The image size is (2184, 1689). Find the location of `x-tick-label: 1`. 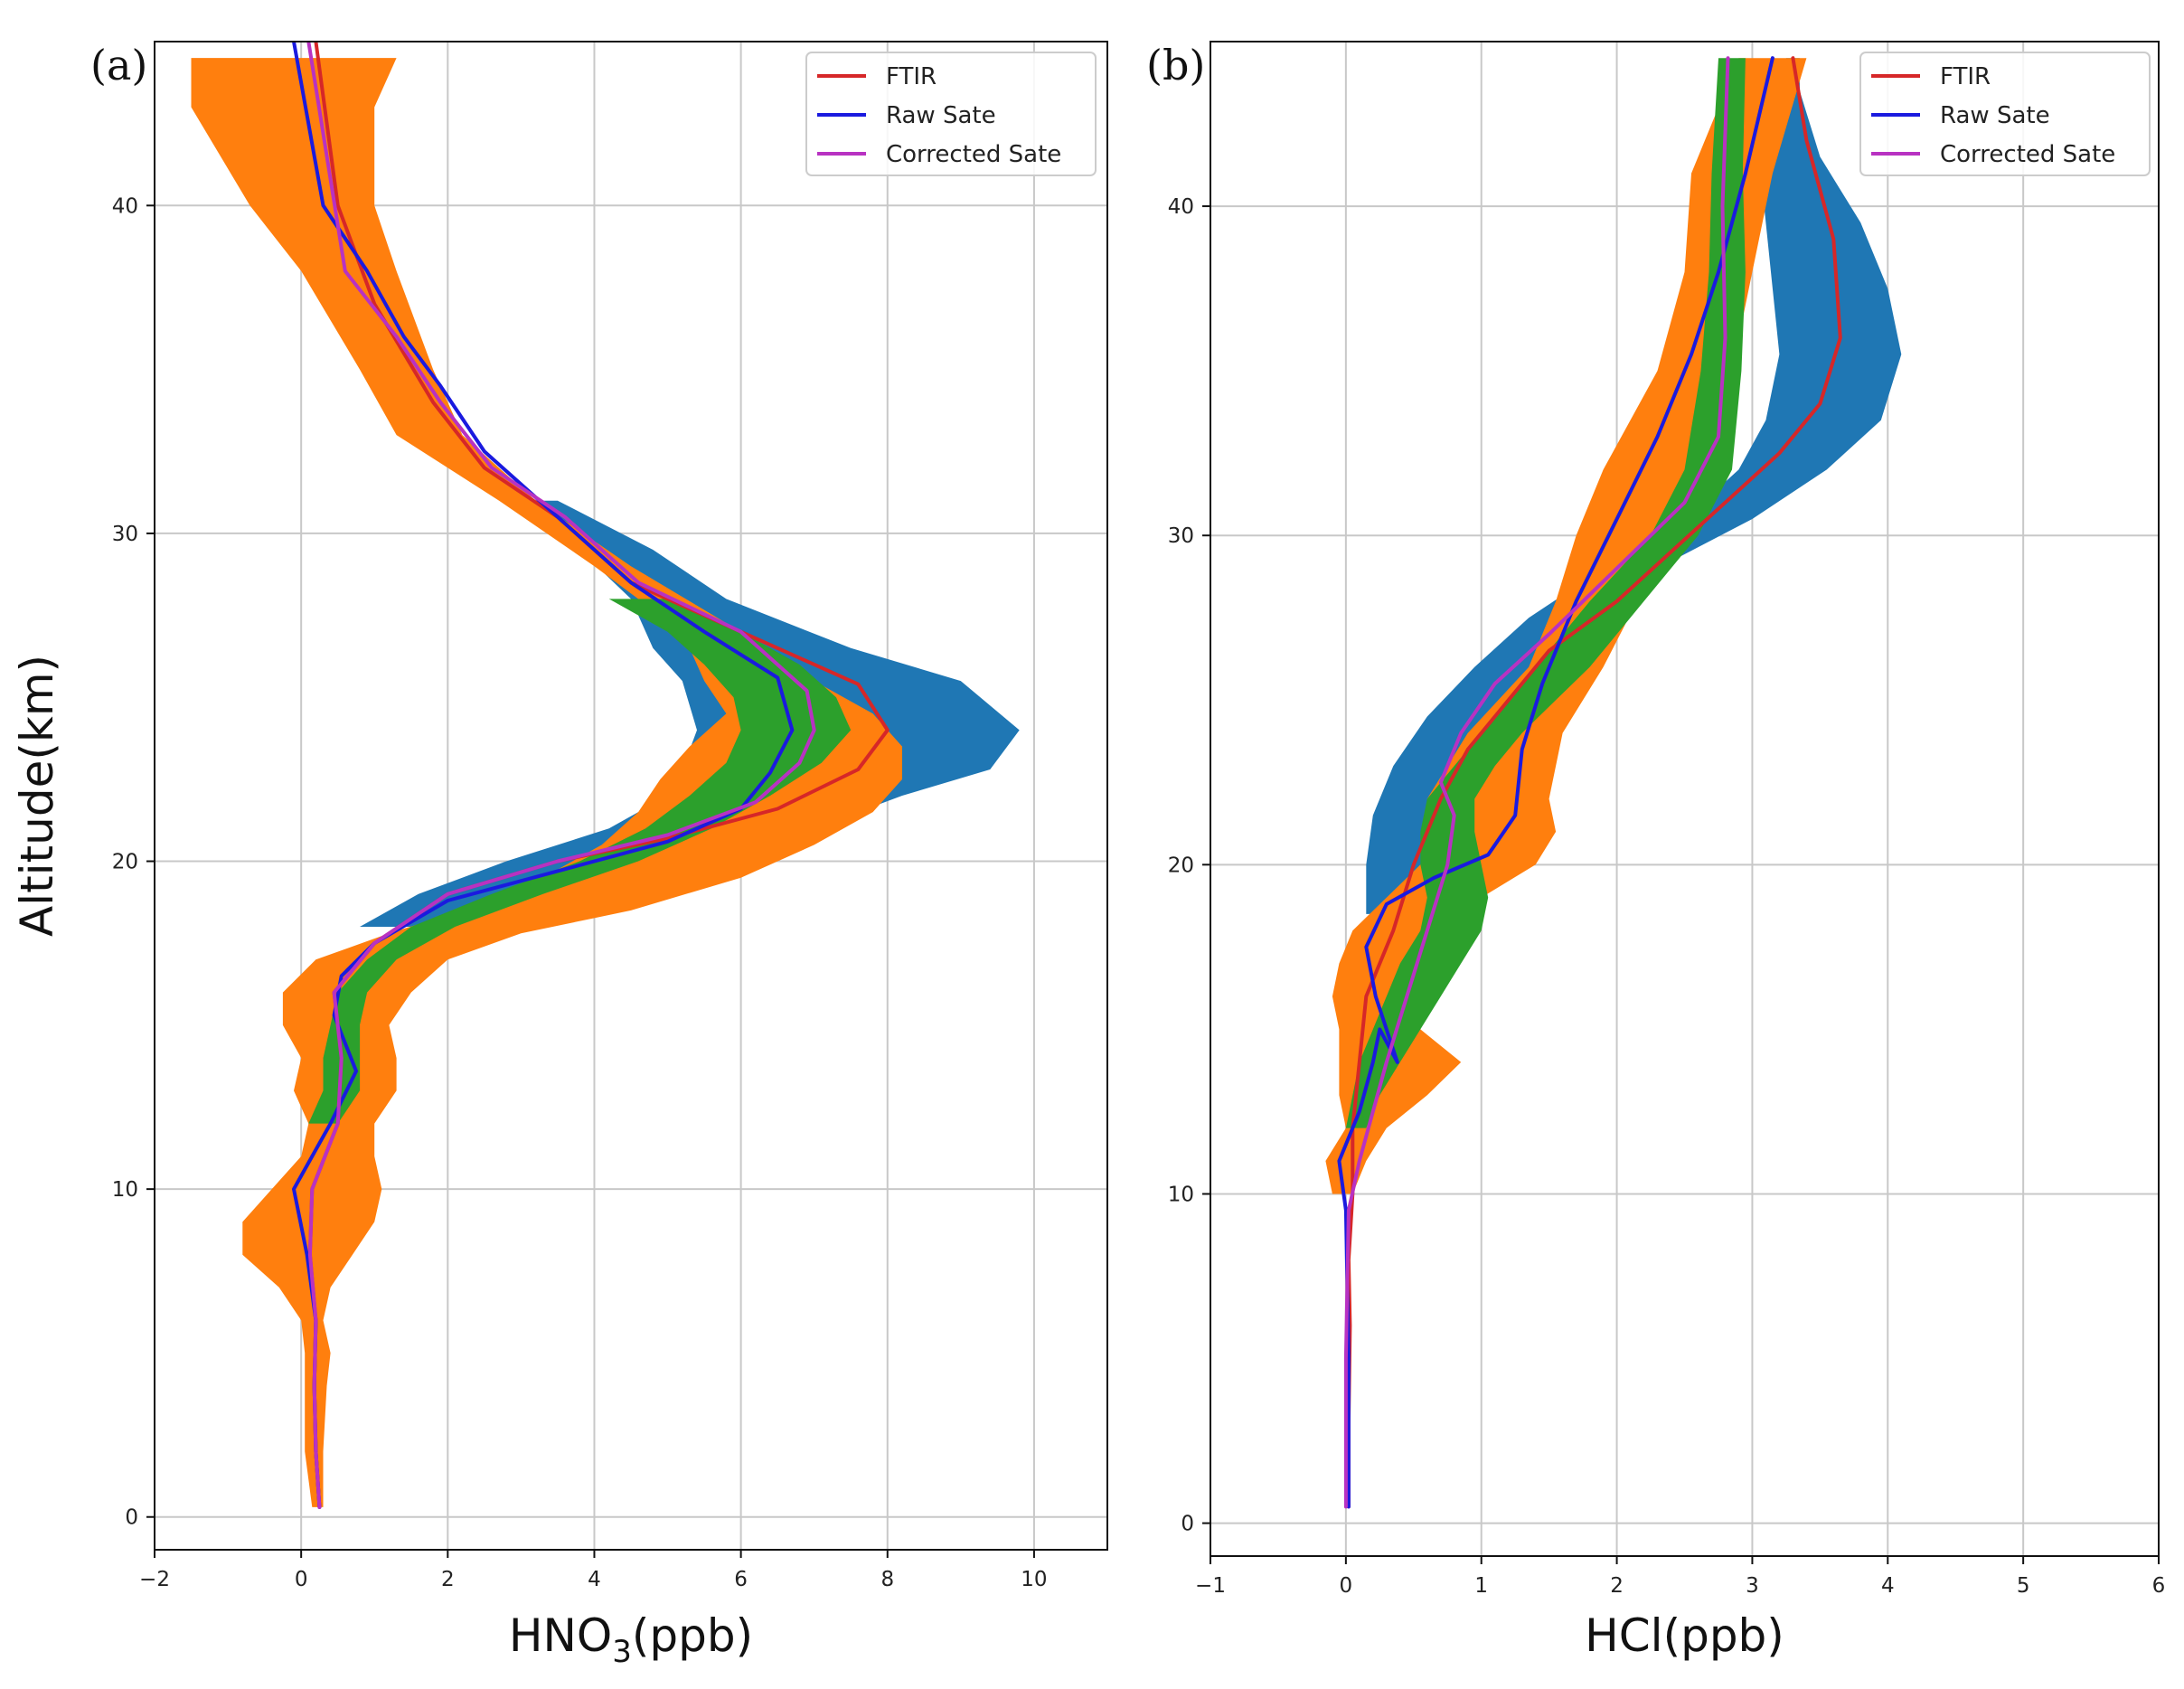

x-tick-label: 1 is located at coordinates (1481, 1586).